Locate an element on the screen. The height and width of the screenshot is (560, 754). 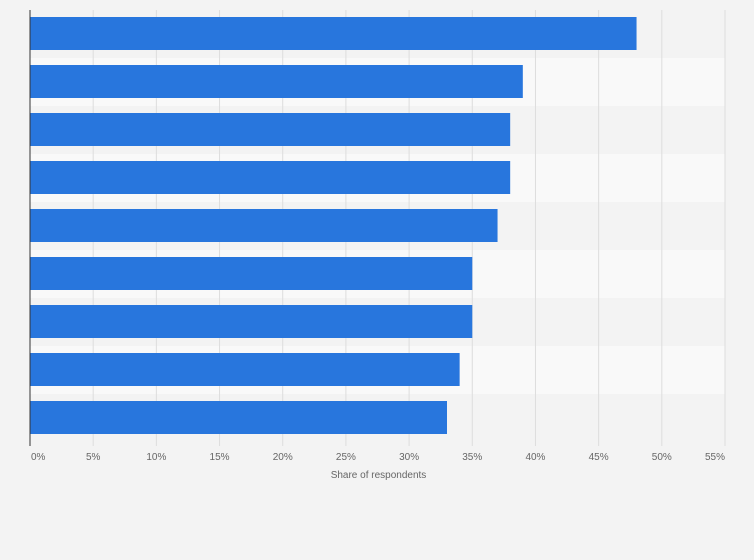
x-tick-label: 30% is located at coordinates (409, 457).